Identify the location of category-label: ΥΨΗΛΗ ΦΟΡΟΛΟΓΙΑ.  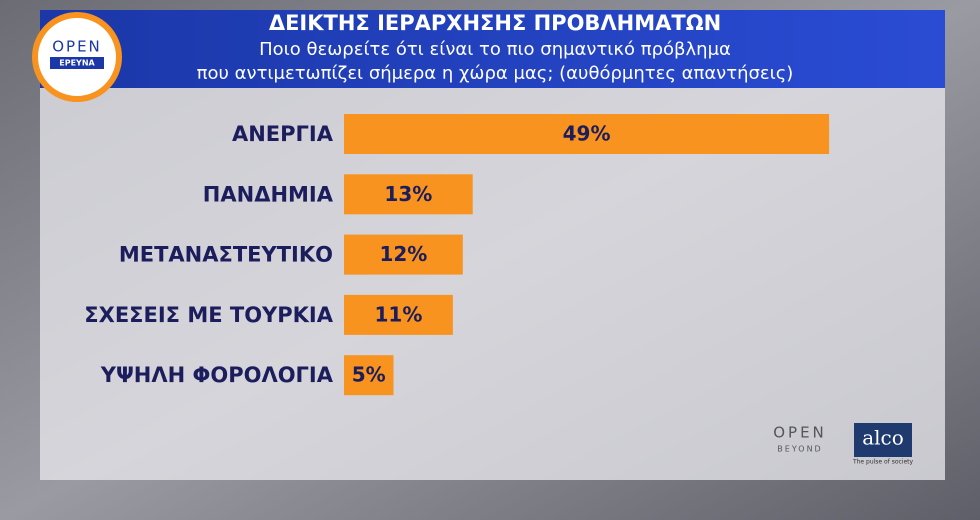
(217, 375).